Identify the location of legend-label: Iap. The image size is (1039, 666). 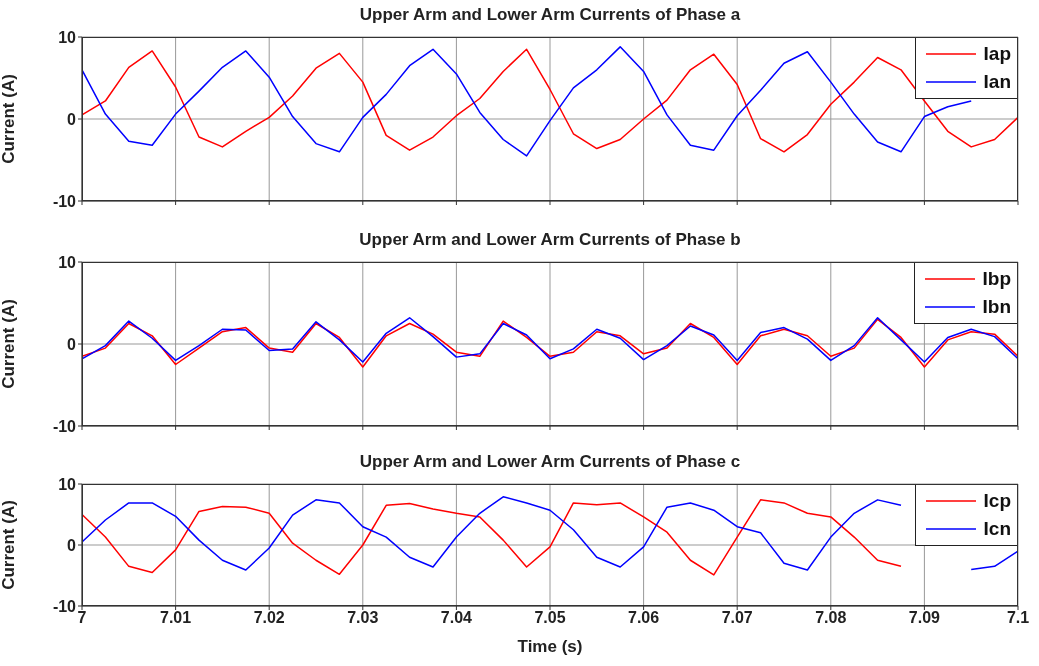
(997, 54).